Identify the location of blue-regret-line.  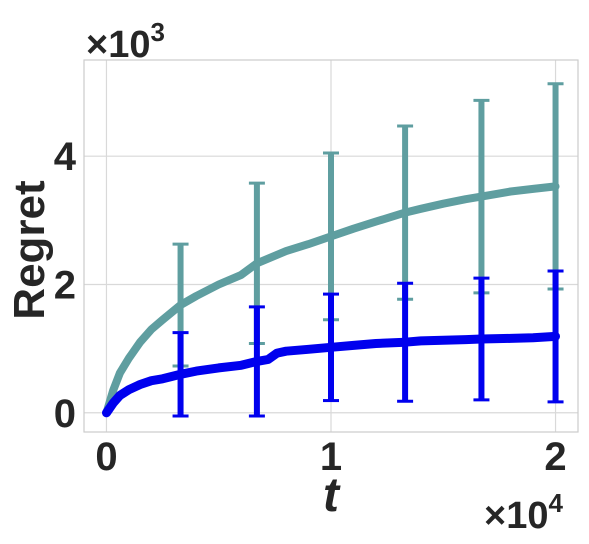
(331, 374).